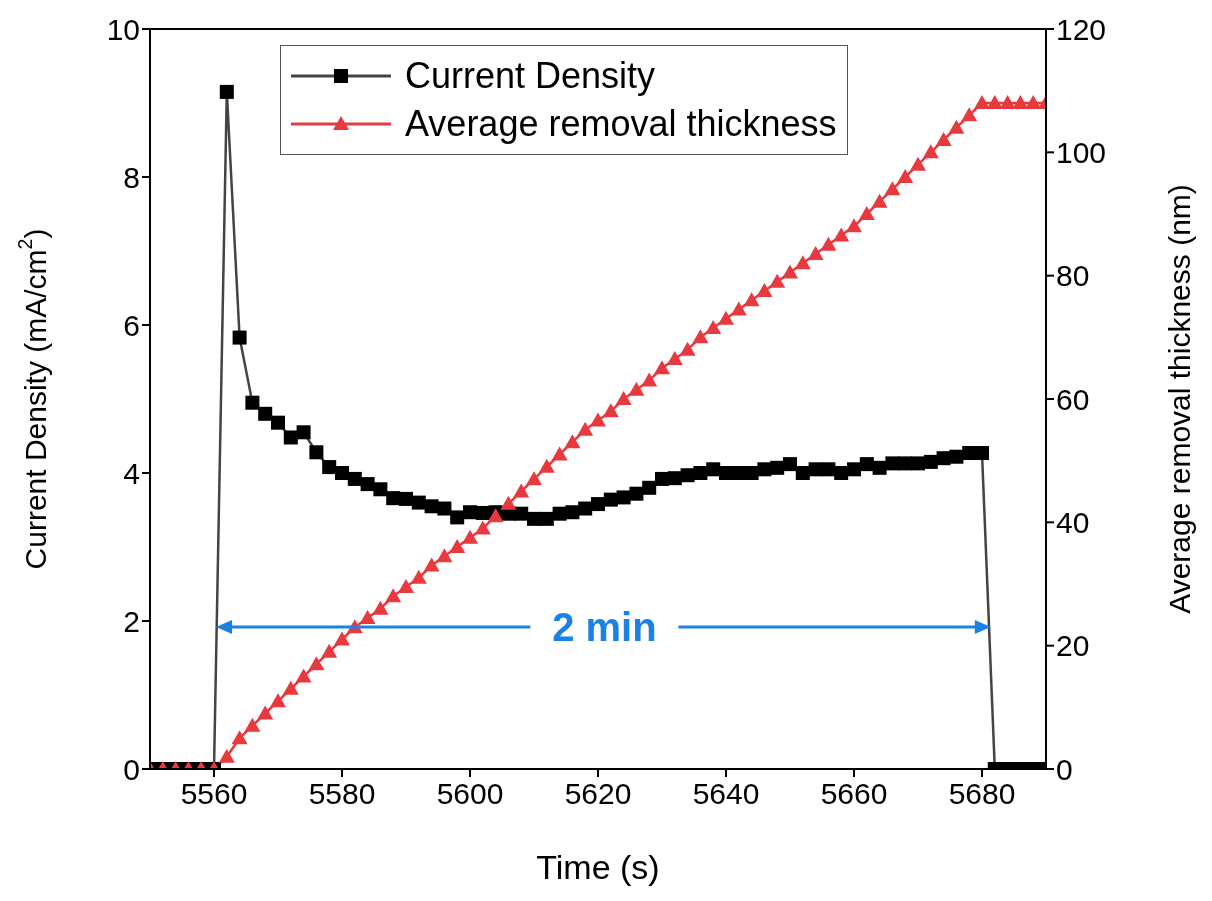 The height and width of the screenshot is (901, 1212). Describe the element at coordinates (214, 794) in the screenshot. I see `x-tick-label: 5560` at that location.